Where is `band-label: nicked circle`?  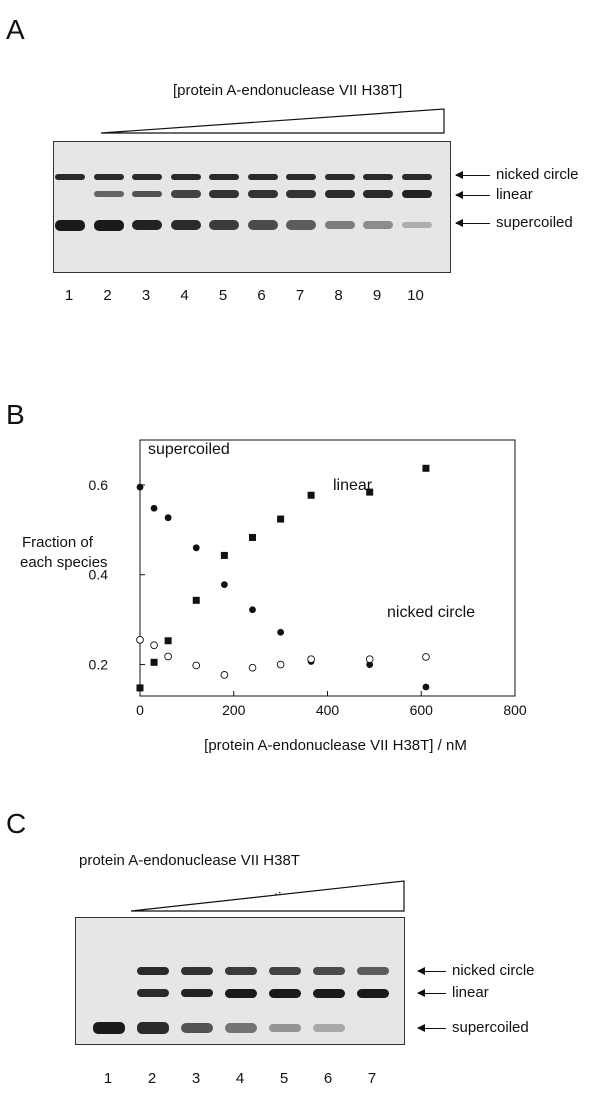
band-label: nicked circle is located at coordinates (537, 174).